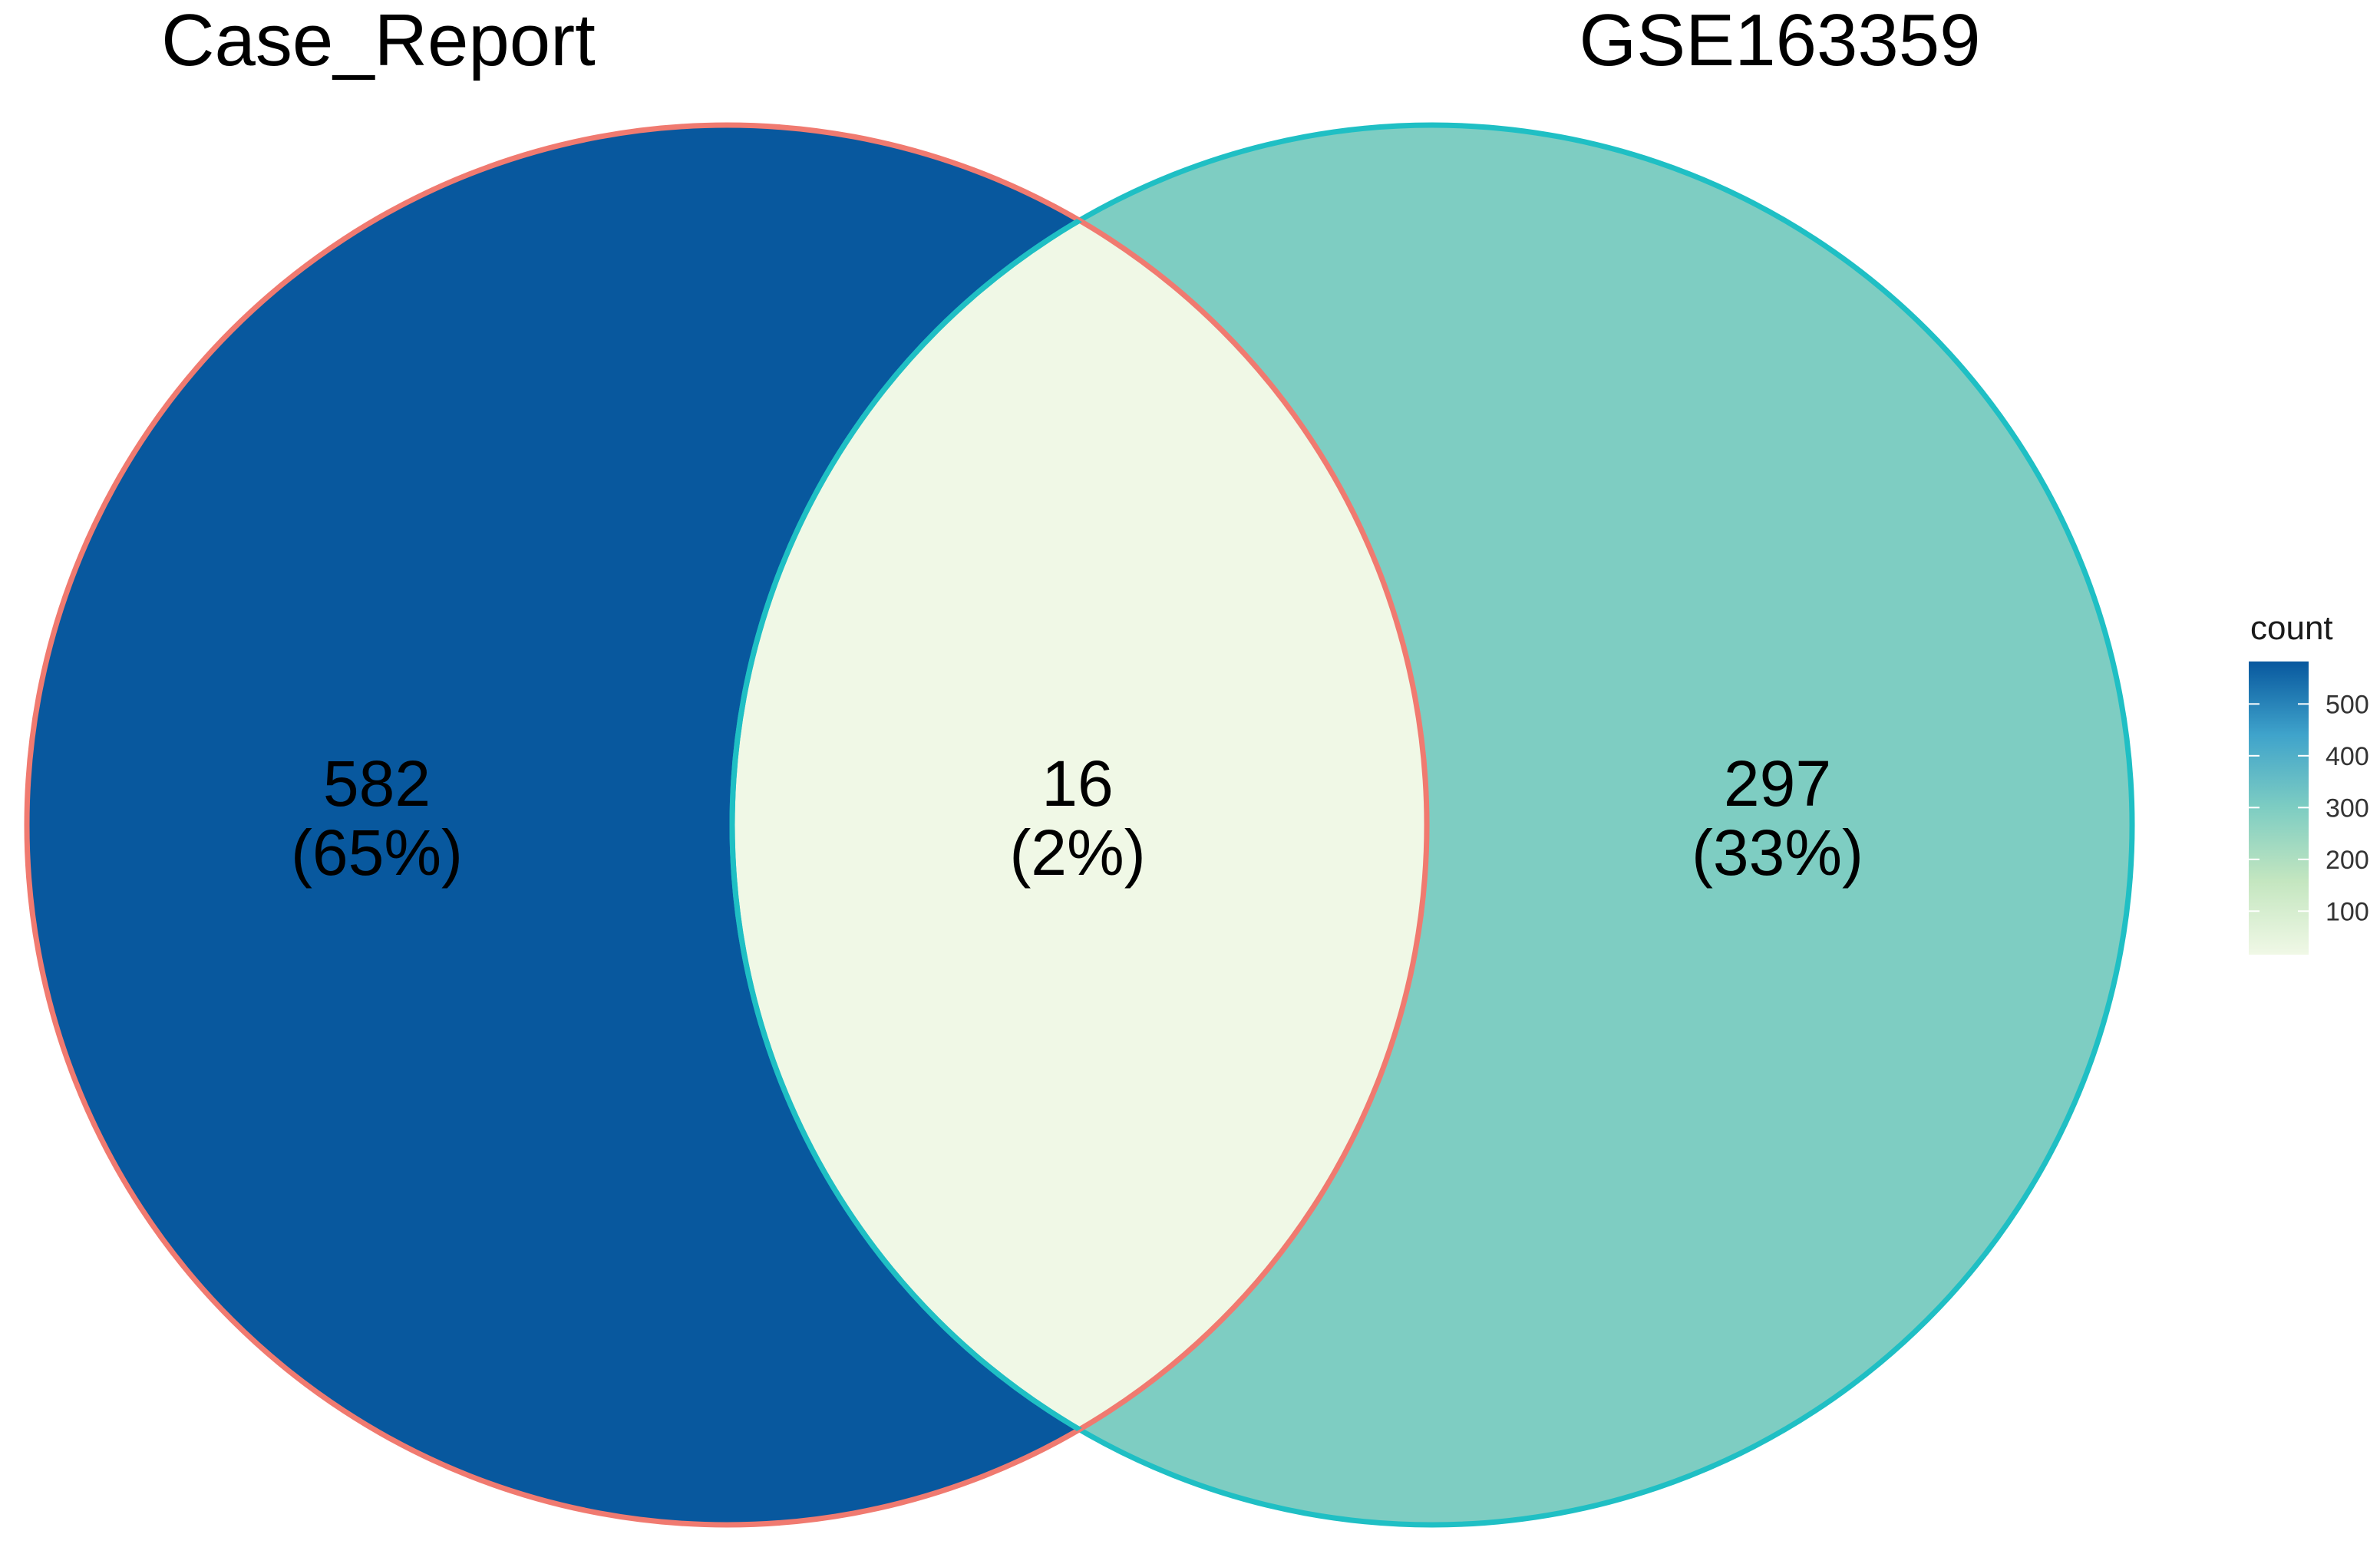 The image size is (2380, 1554). What do you see at coordinates (378, 40) in the screenshot?
I see `set-title-case-report: Case_Report` at bounding box center [378, 40].